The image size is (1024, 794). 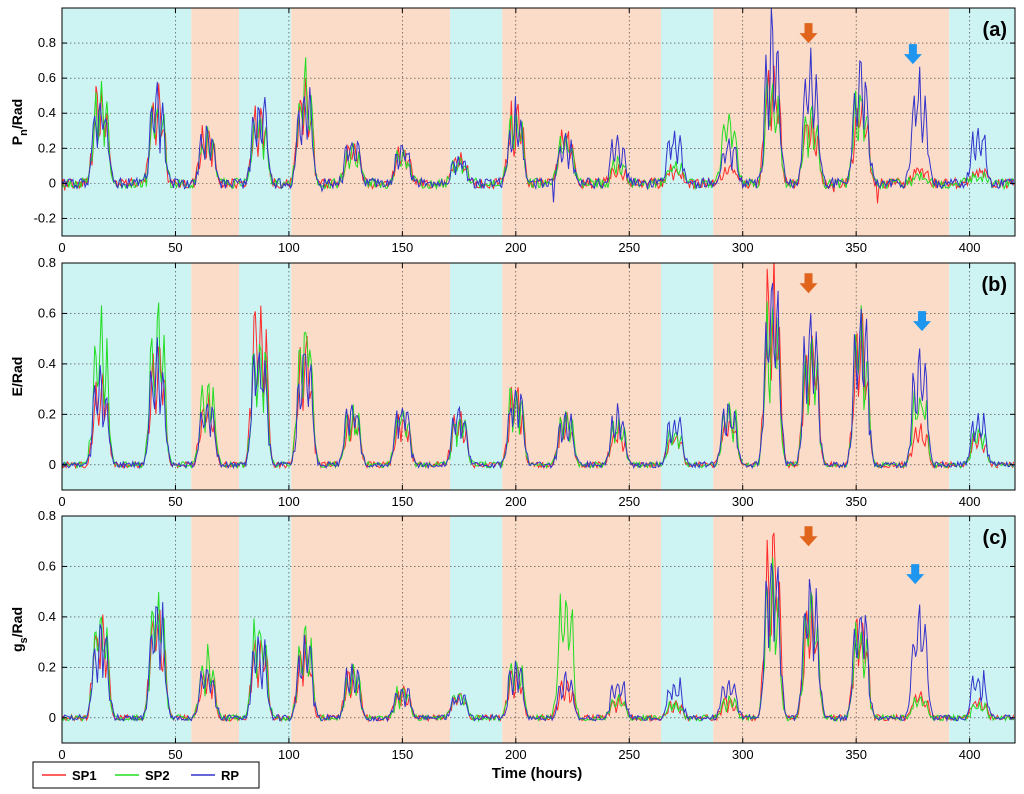 What do you see at coordinates (157, 775) in the screenshot?
I see `legend-label-sp2: SP2` at bounding box center [157, 775].